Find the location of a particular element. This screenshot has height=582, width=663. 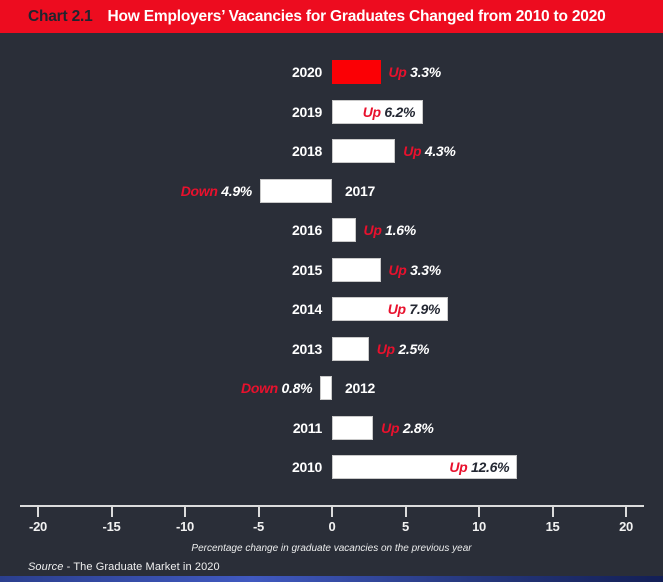

value-percent: 4.3% is located at coordinates (440, 151).